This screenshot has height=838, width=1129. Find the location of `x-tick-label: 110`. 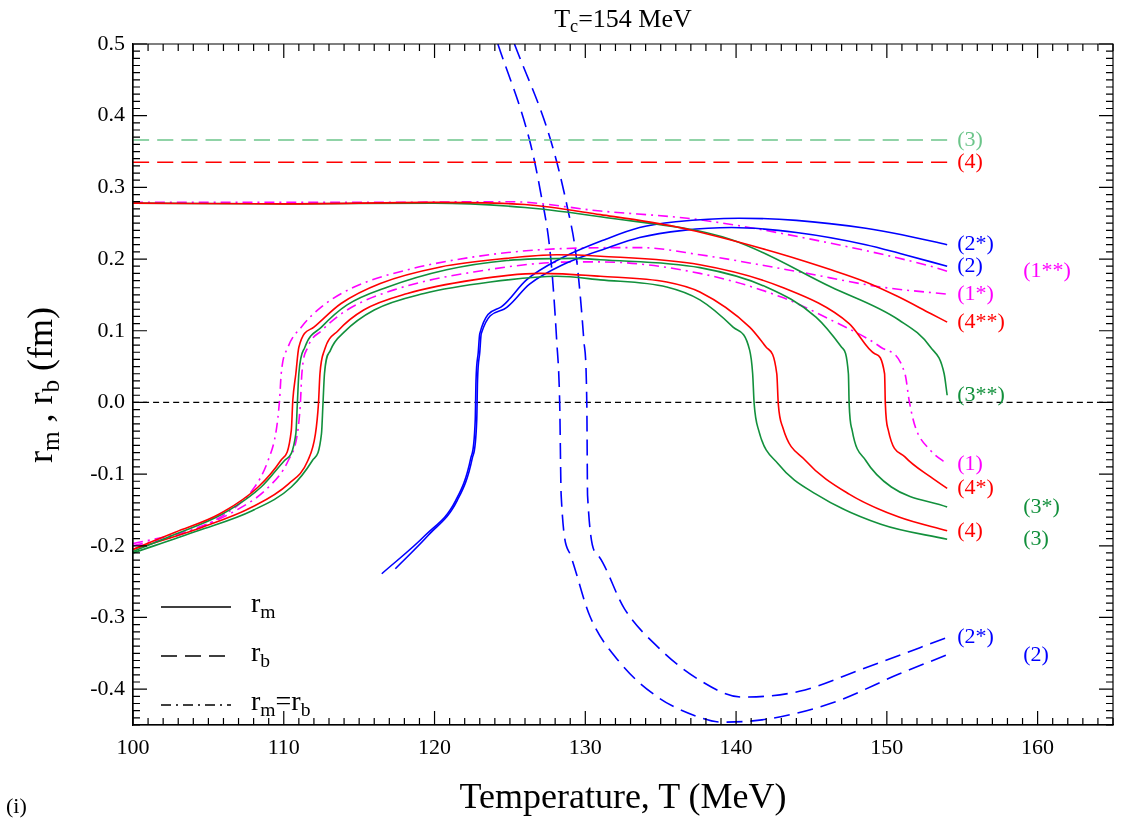

x-tick-label: 110 is located at coordinates (283, 746).